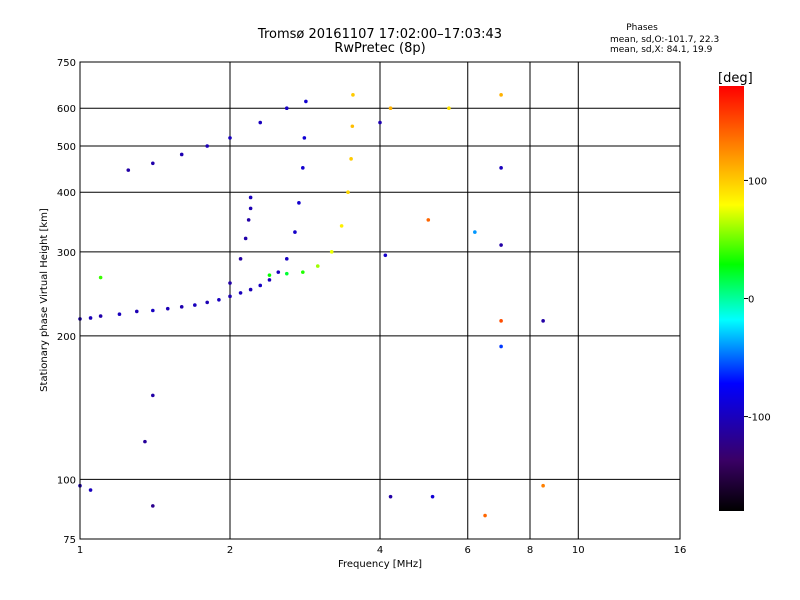 The height and width of the screenshot is (600, 800). I want to click on colorbar-tick-label: -100, so click(759, 418).